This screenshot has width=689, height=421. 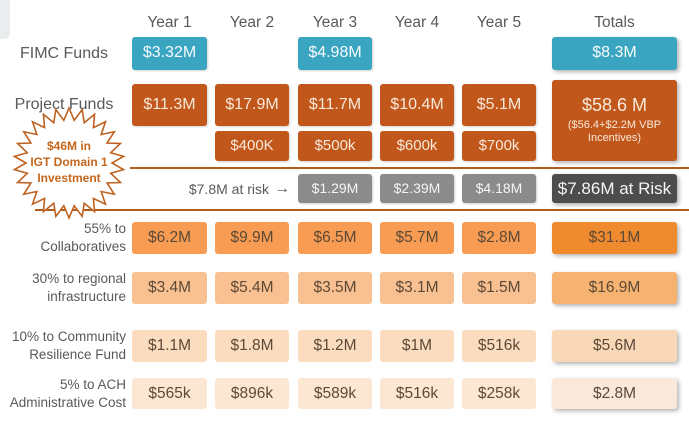 I want to click on starburst-outline, so click(x=69, y=163).